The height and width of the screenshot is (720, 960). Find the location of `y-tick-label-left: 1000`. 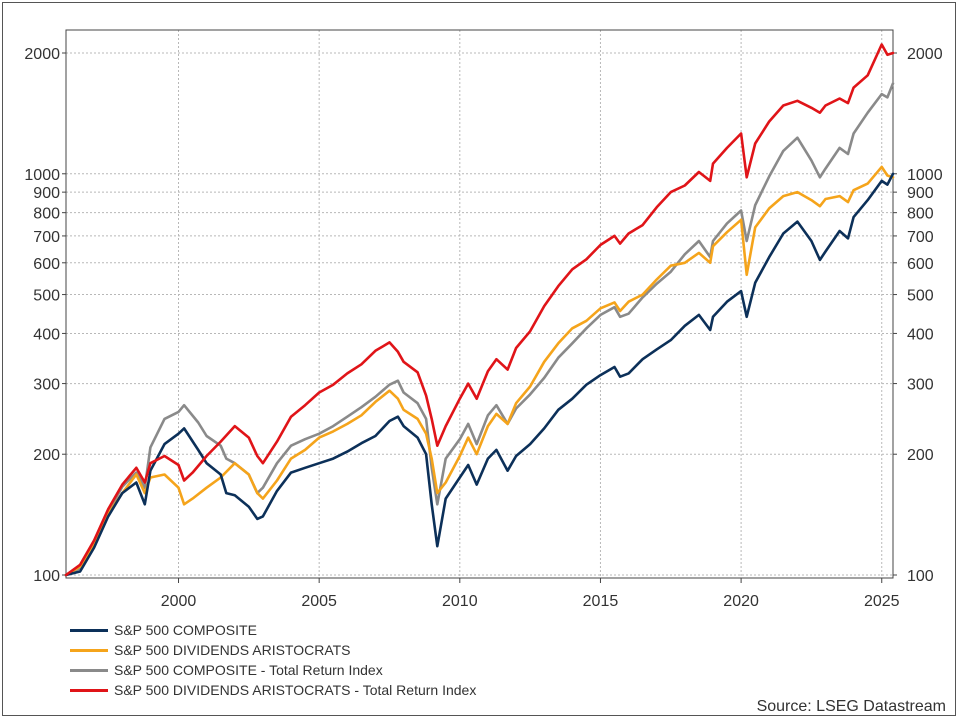

y-tick-label-left: 1000 is located at coordinates (42, 175).